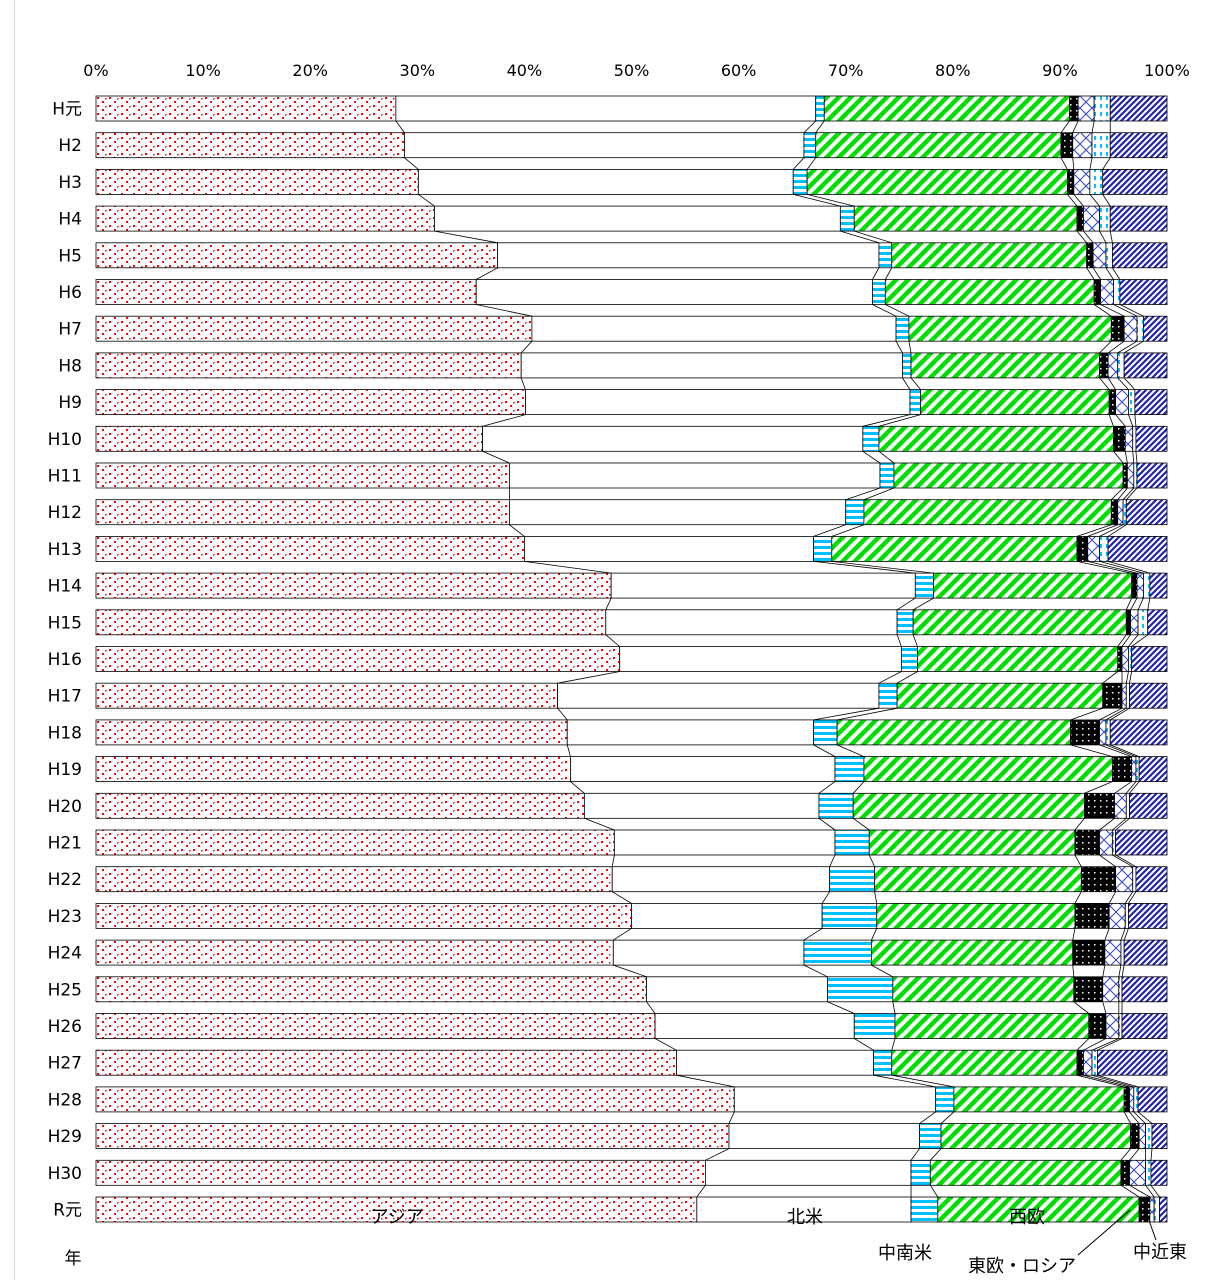 The width and height of the screenshot is (1227, 1284). Describe the element at coordinates (65, 1137) in the screenshot. I see `y-tick-label: H29` at that location.